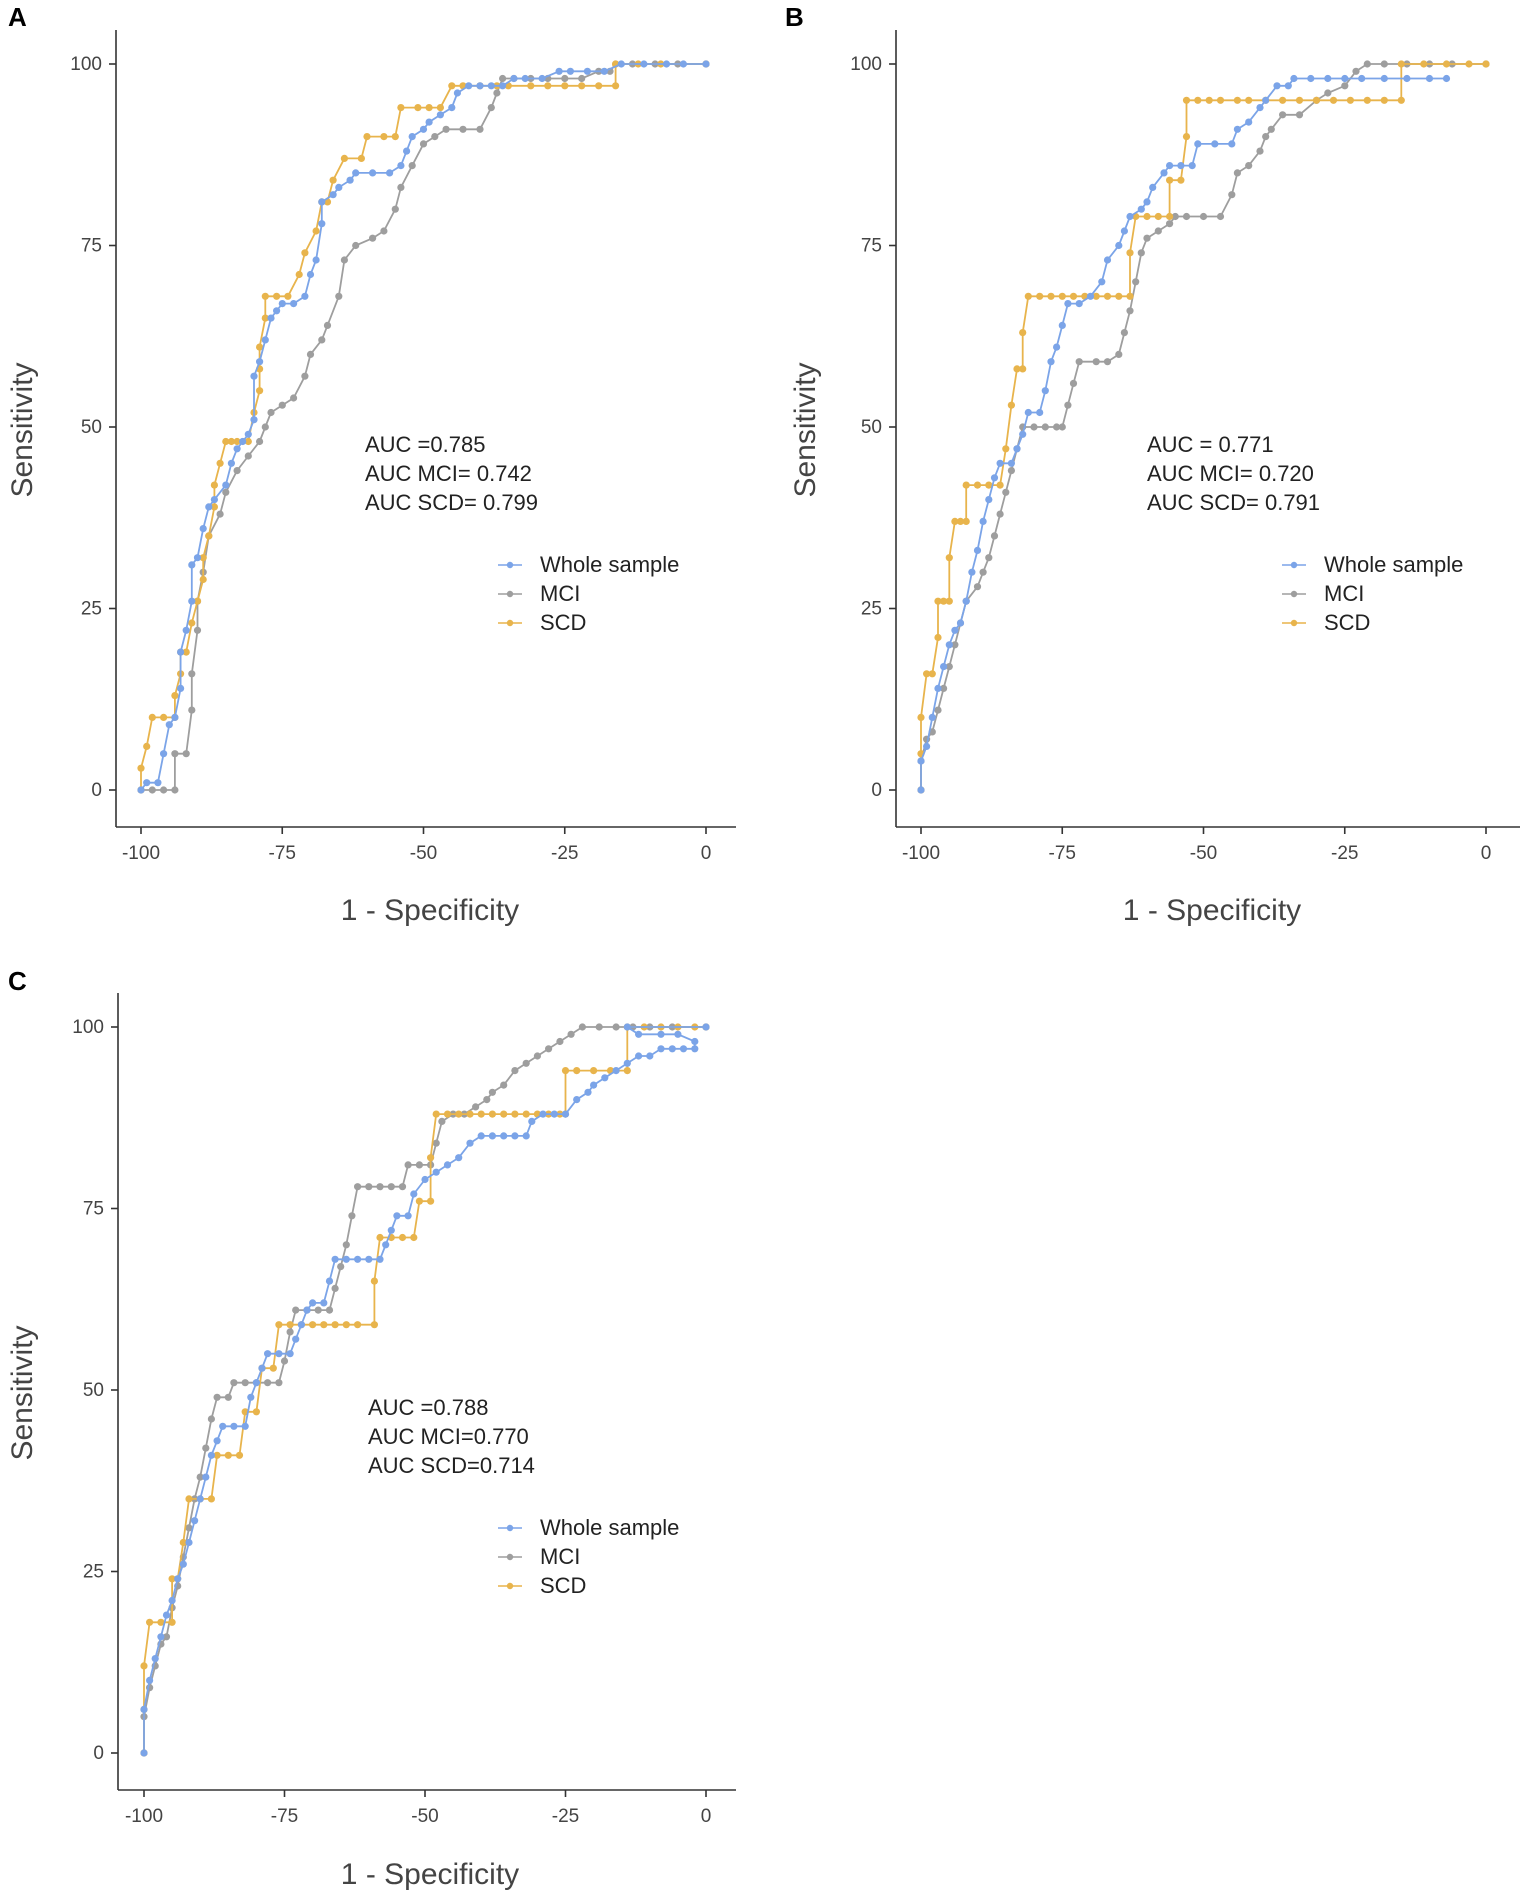 The image size is (1535, 1898). Describe the element at coordinates (451, 1465) in the screenshot. I see `auc-scd-annotation: AUC SCD=0.714` at that location.